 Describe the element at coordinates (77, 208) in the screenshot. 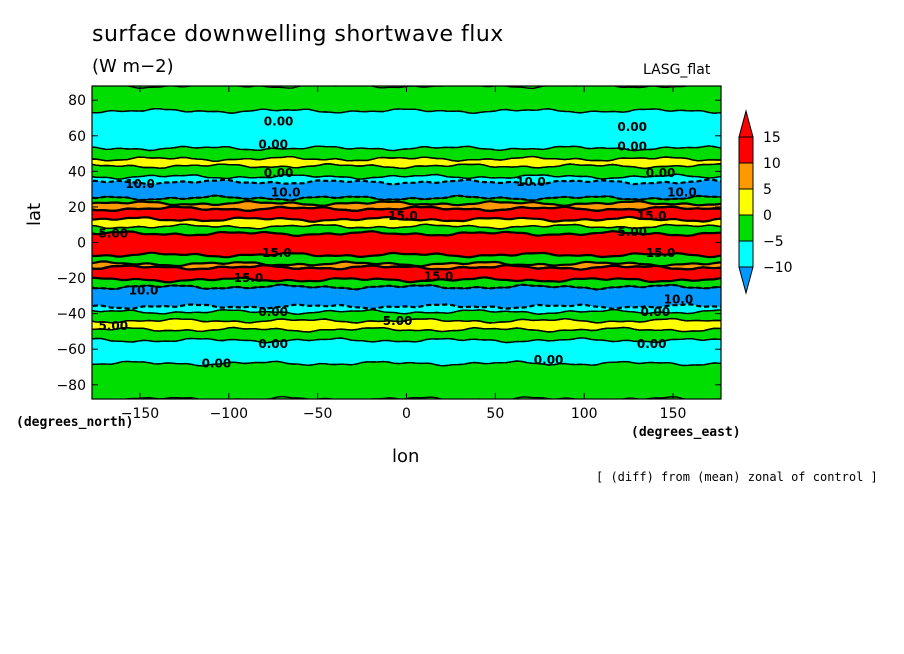

I see `y-tick-label-5: 20` at that location.